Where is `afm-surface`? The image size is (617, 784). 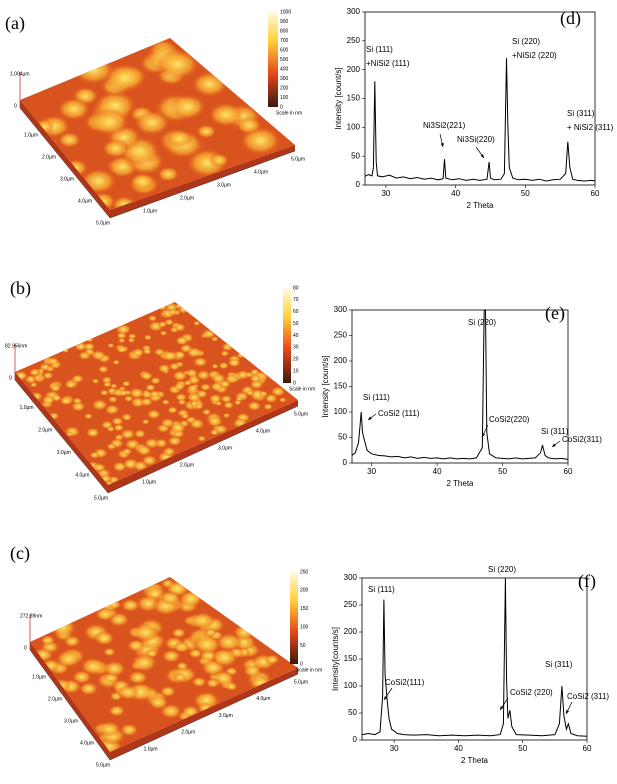
afm-surface is located at coordinates (164, 664).